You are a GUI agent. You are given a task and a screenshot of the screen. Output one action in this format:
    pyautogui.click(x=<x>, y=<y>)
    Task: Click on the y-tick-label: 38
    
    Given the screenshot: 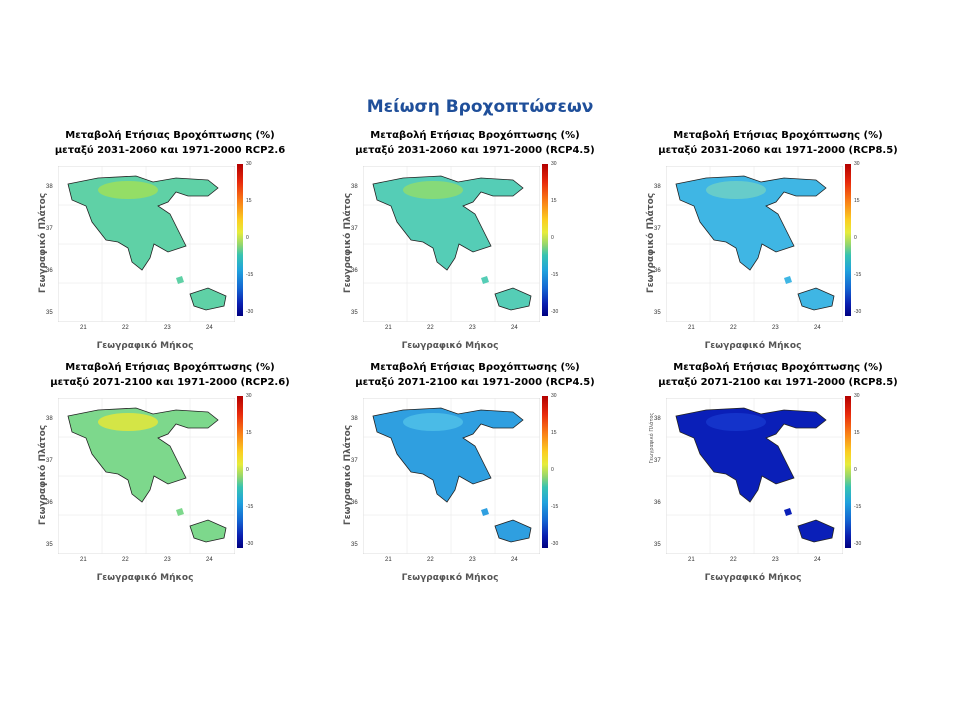 What is the action you would take?
    pyautogui.click(x=49, y=419)
    